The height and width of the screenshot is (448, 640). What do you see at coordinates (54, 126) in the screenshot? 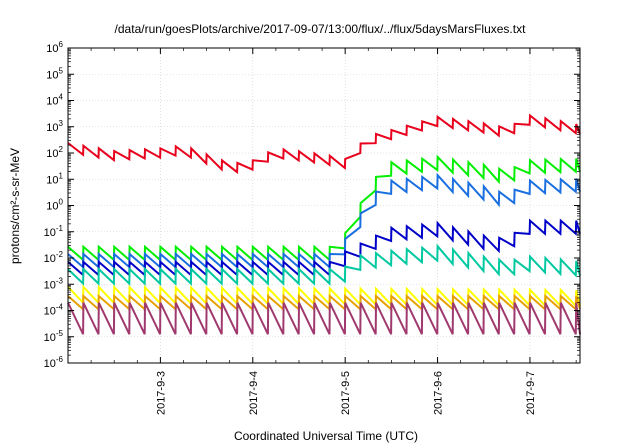
I see `y-tick-label: 10³` at bounding box center [54, 126].